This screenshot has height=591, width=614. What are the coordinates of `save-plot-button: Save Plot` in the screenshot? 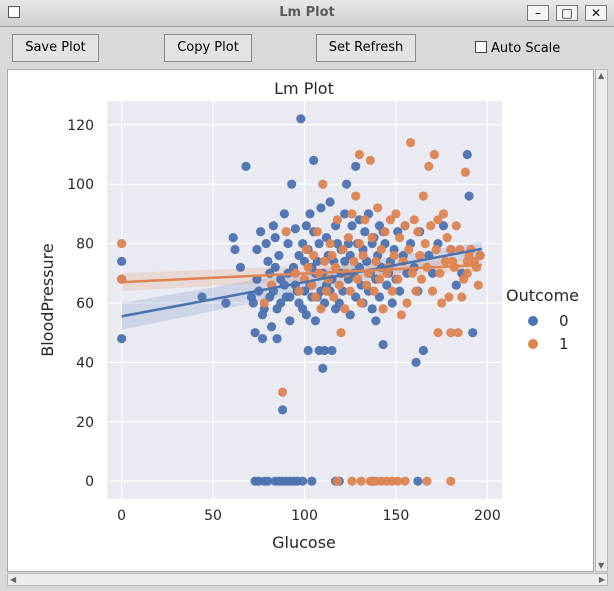 It's located at (55, 48).